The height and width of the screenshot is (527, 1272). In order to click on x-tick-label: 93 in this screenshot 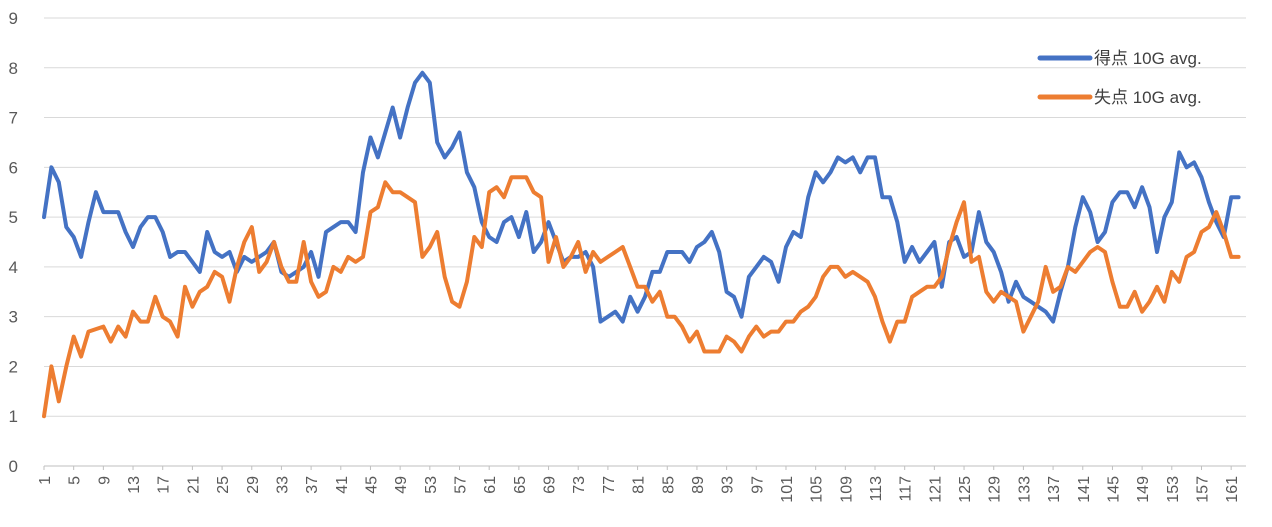, I will do `click(728, 485)`.